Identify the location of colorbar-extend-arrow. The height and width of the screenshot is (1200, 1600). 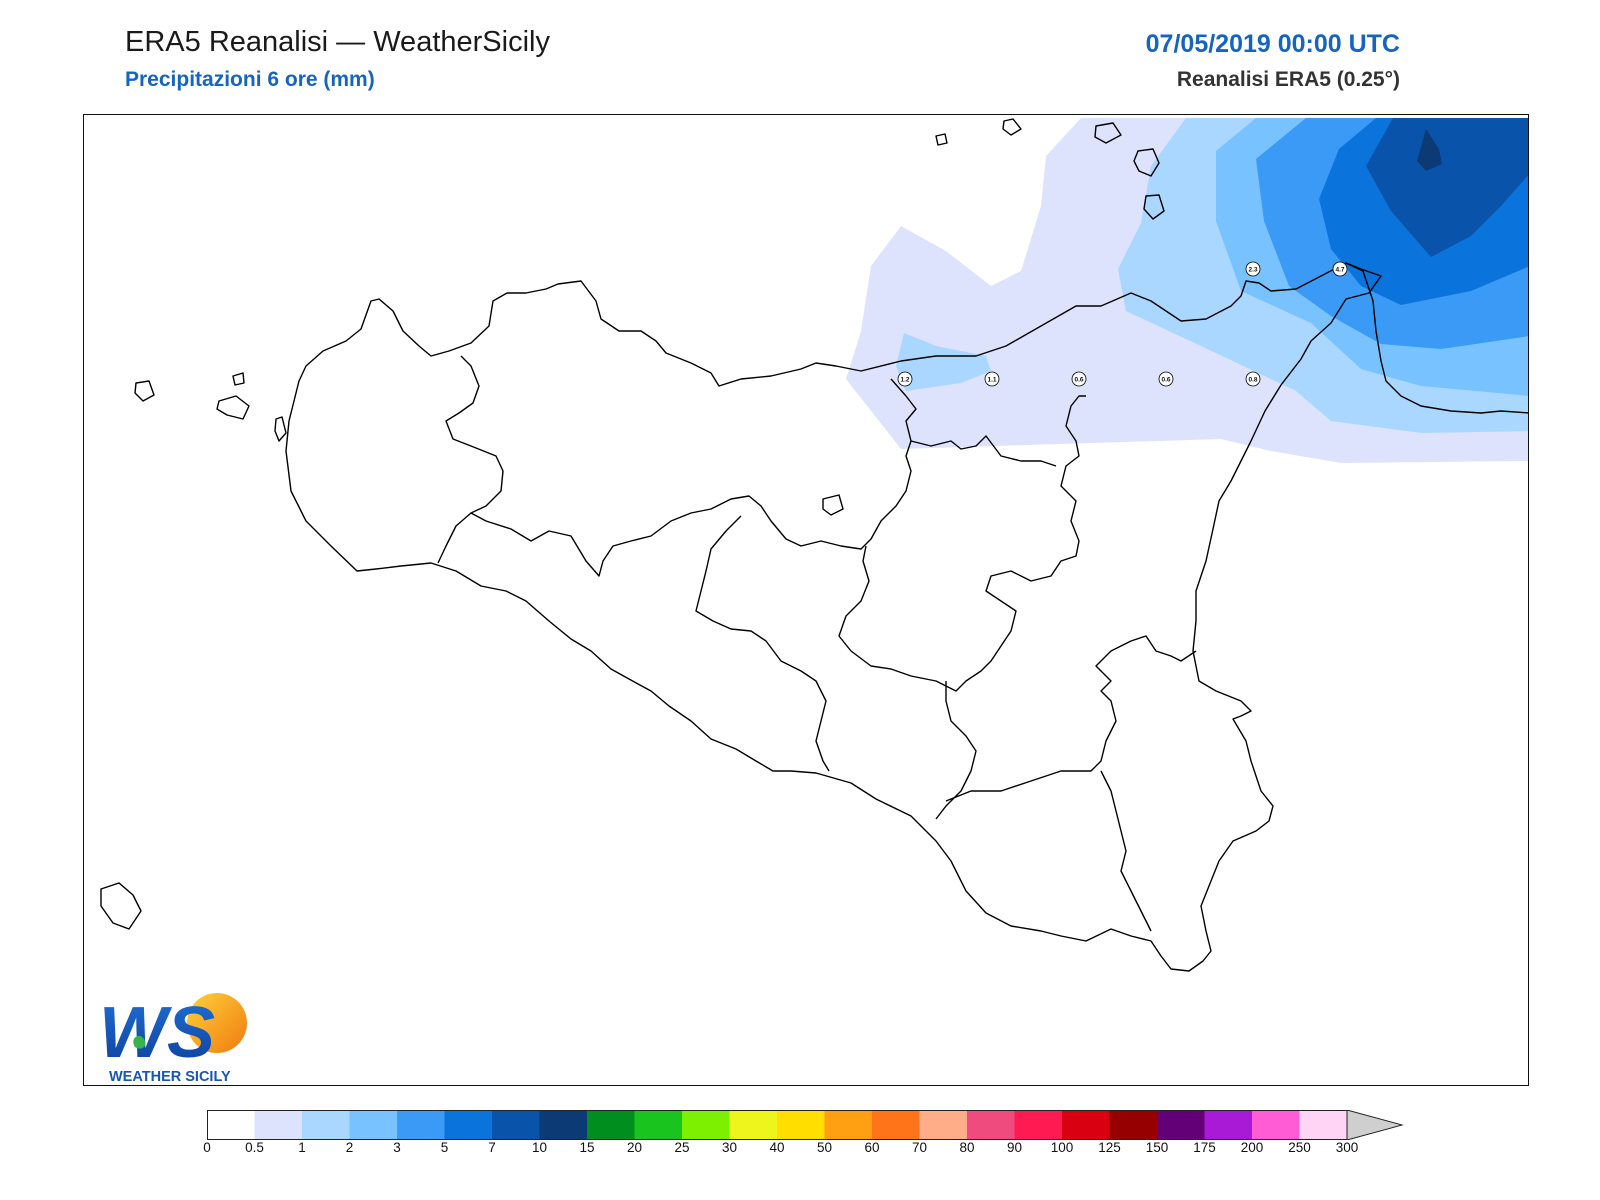
(1375, 1125).